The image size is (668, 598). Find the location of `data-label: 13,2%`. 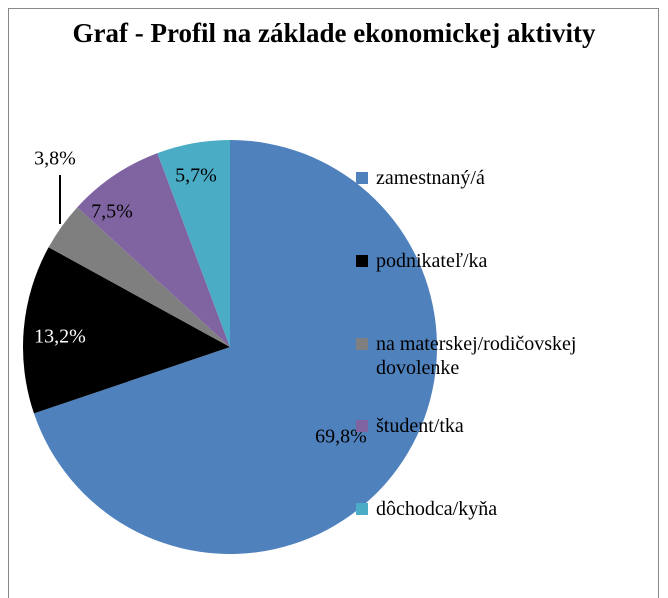

data-label: 13,2% is located at coordinates (60, 337).